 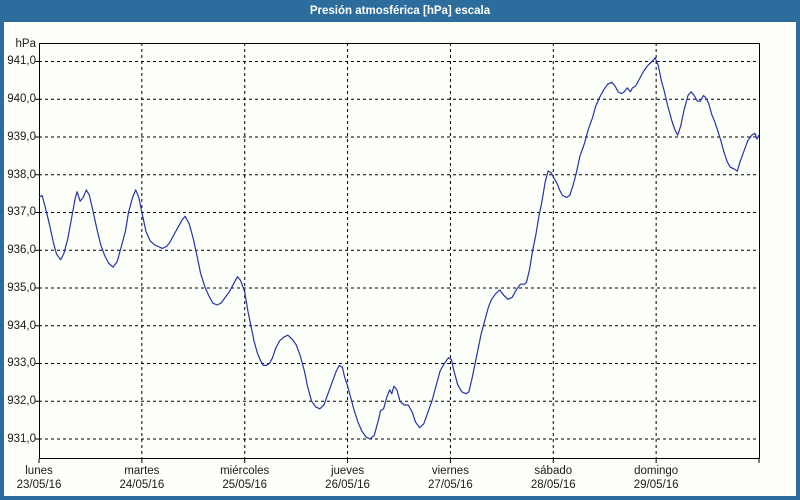 What do you see at coordinates (21, 212) in the screenshot?
I see `y-tick-label: 937,0` at bounding box center [21, 212].